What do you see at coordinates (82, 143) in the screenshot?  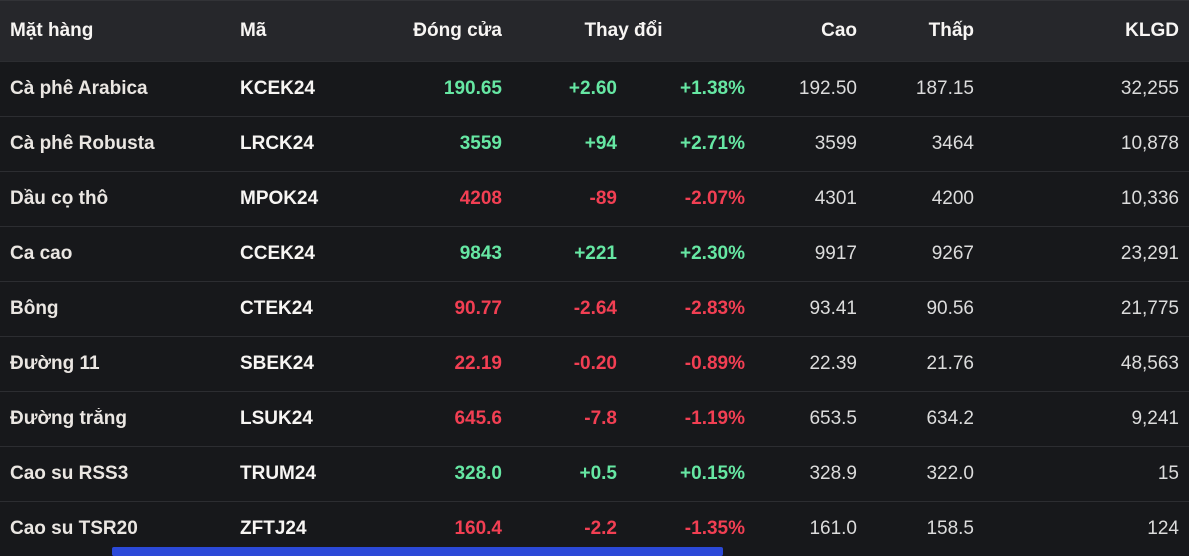 I see `commodity-name: Cà phê Robusta` at bounding box center [82, 143].